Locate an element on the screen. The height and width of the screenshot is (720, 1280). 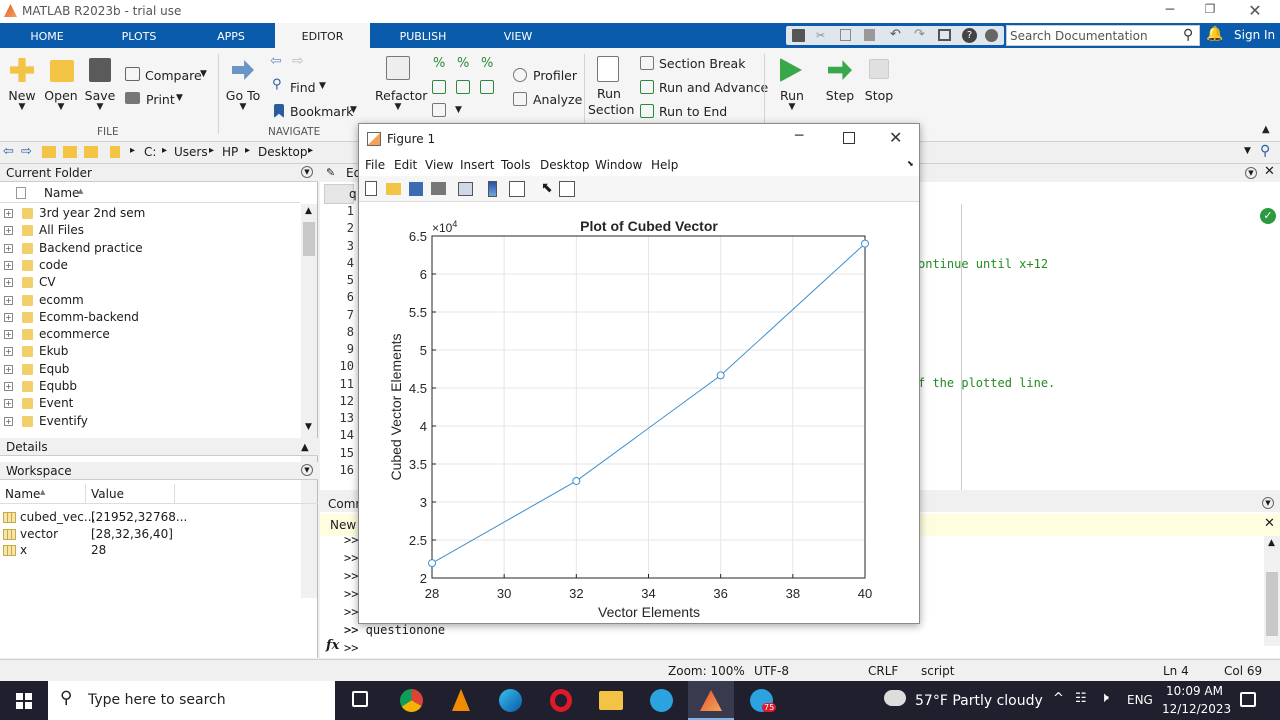
back-arrow-icon: ⇦ is located at coordinates (276, 61).